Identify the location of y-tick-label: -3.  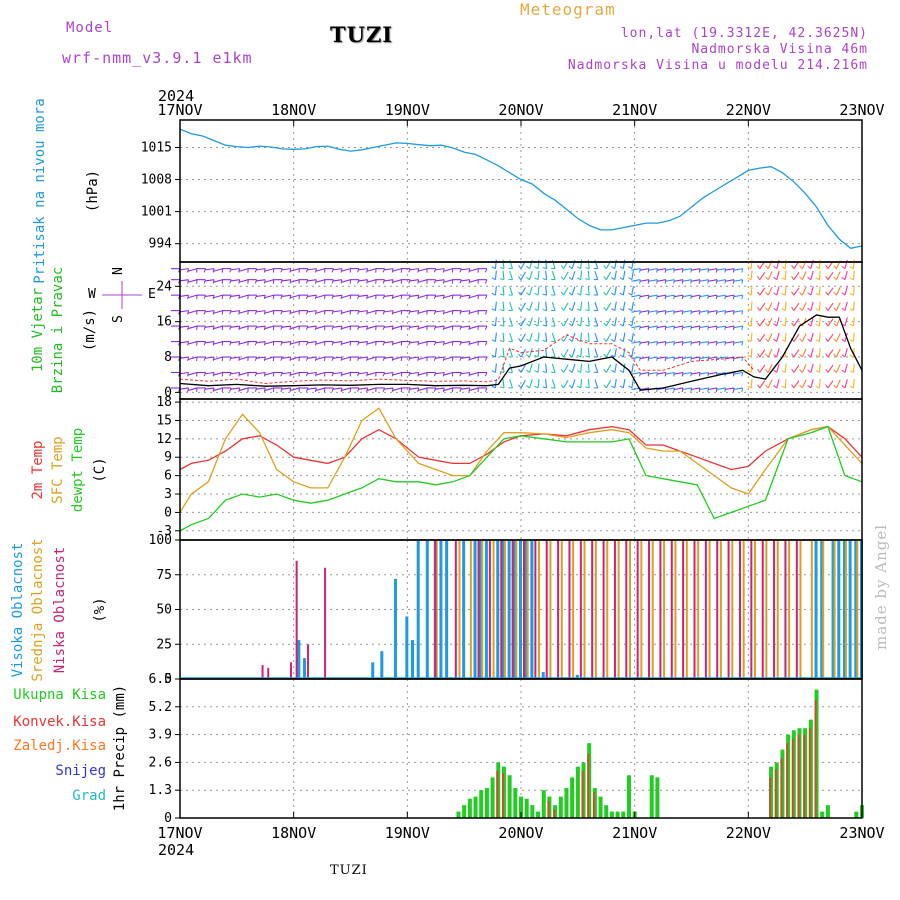
(164, 531).